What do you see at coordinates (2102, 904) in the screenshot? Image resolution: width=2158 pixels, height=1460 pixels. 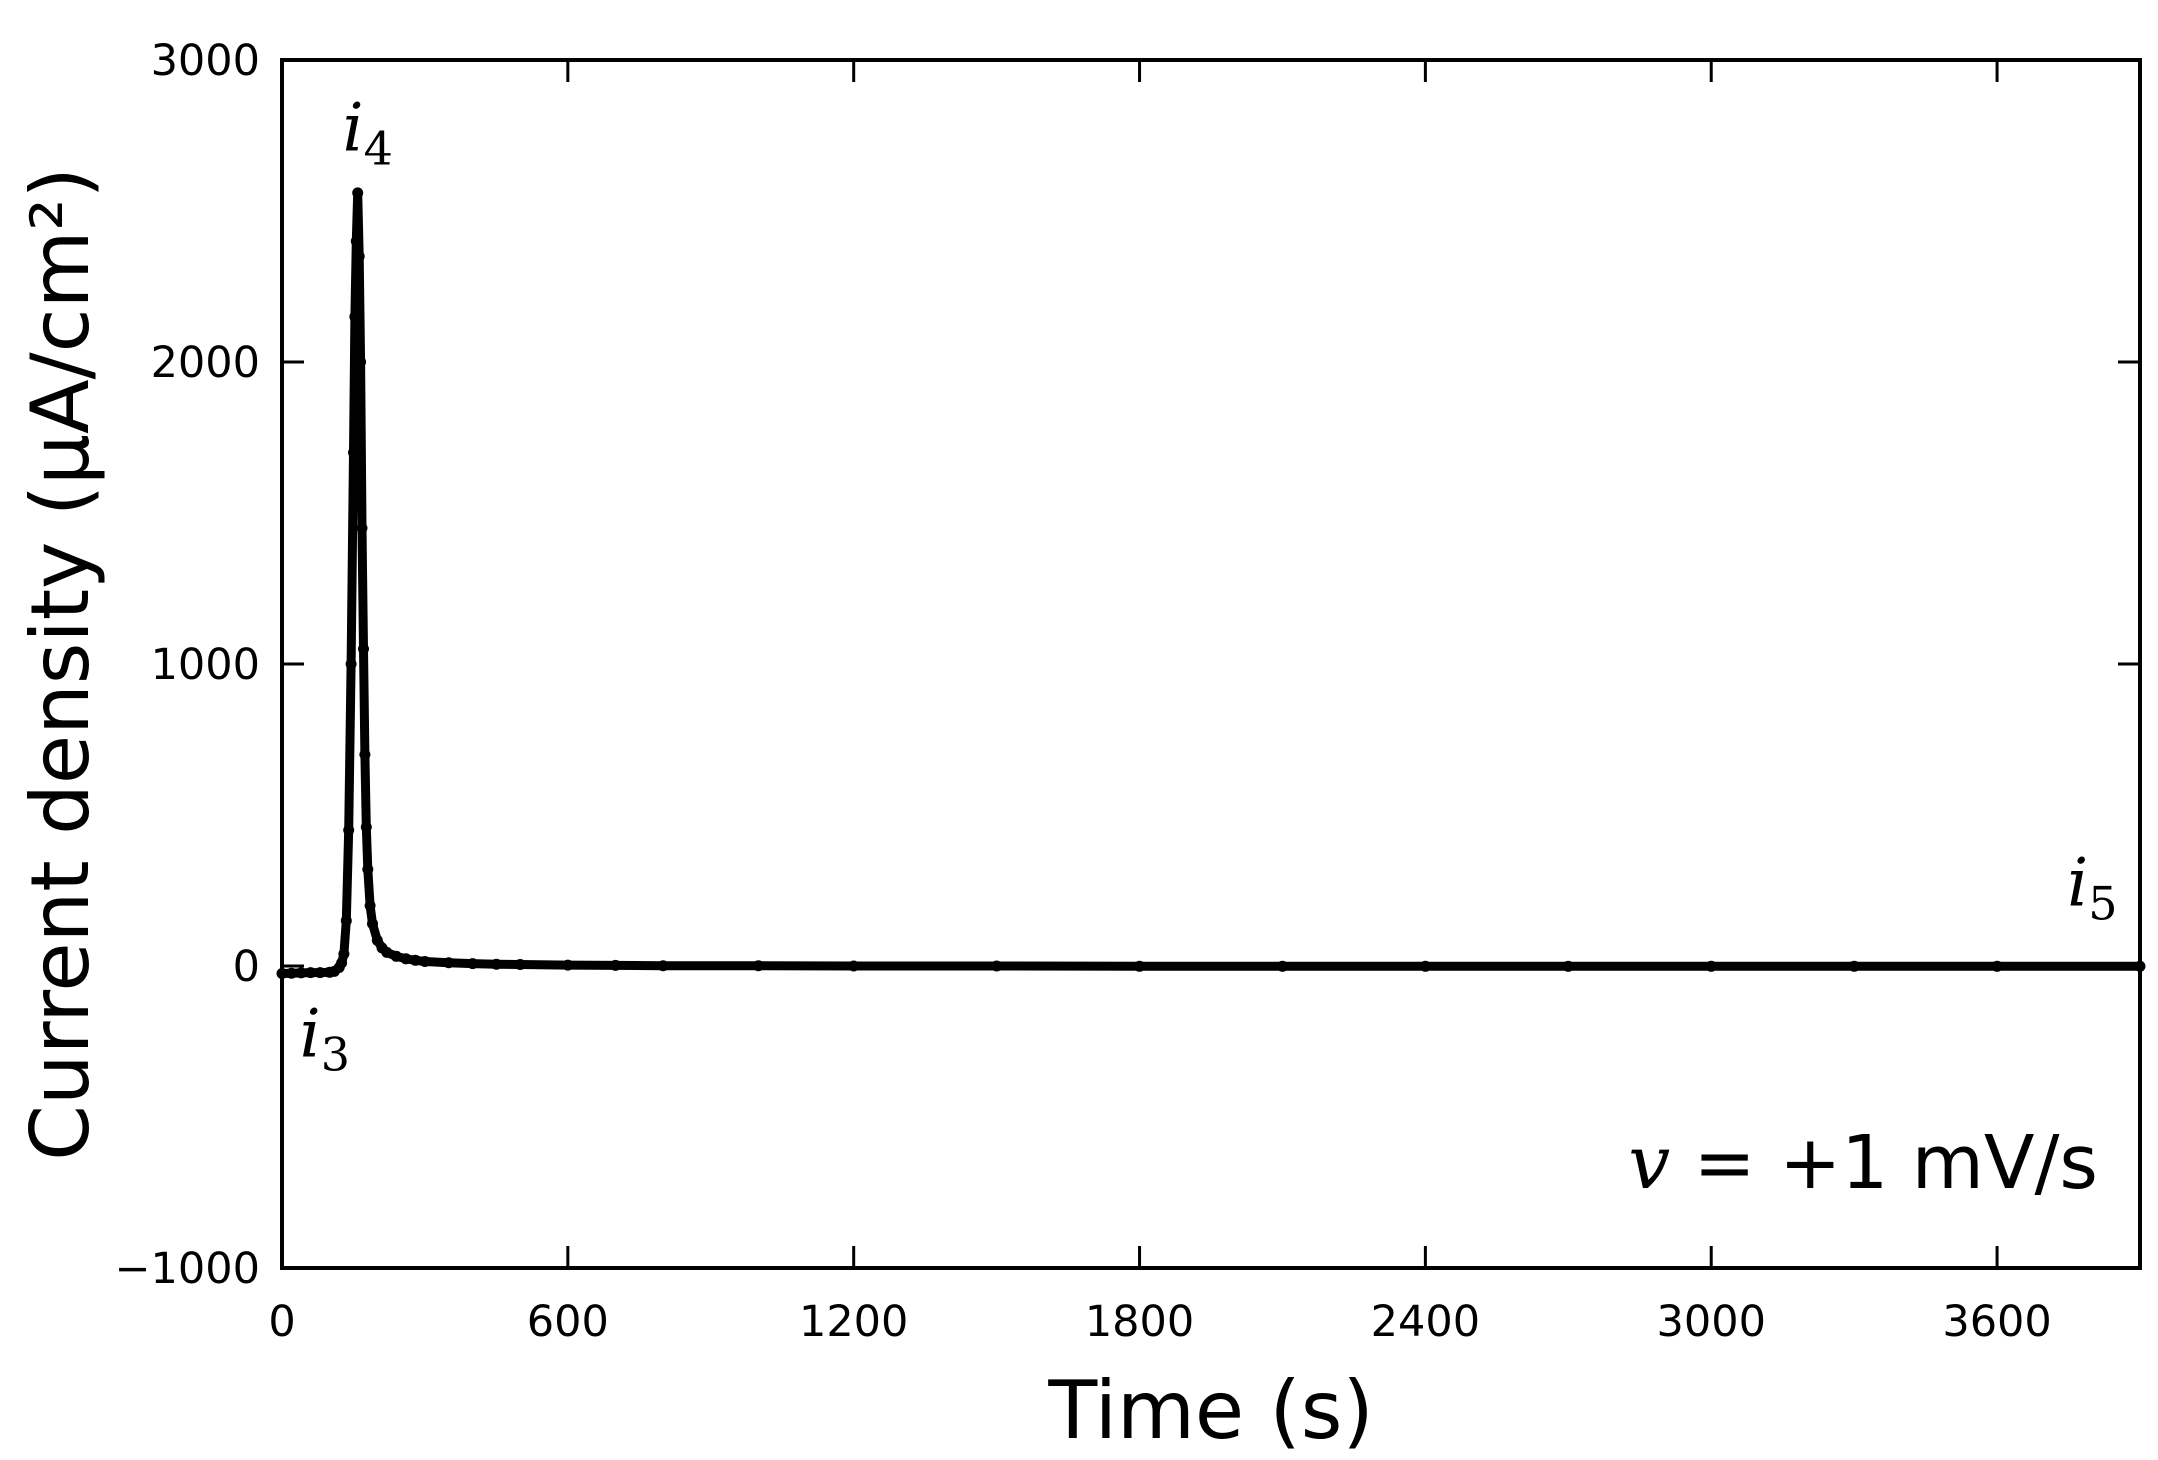 I see `annotation-subscript: 5` at bounding box center [2102, 904].